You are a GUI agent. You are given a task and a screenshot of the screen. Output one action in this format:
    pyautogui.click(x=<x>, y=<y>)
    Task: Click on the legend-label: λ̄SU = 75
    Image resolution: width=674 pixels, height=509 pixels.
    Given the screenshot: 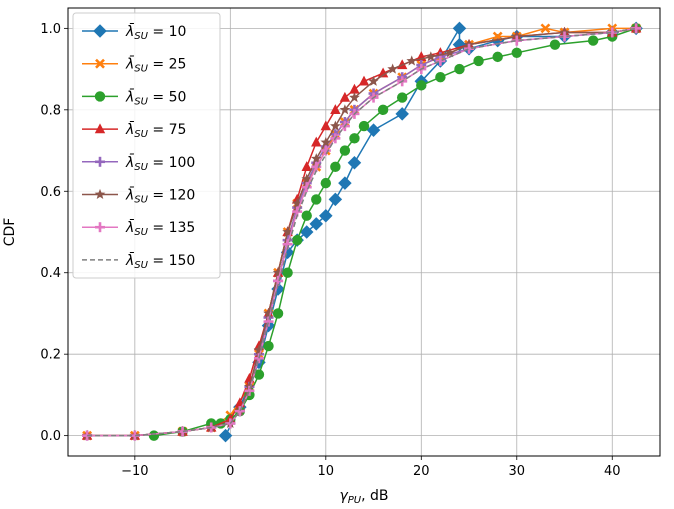 What is the action you would take?
    pyautogui.click(x=155, y=131)
    